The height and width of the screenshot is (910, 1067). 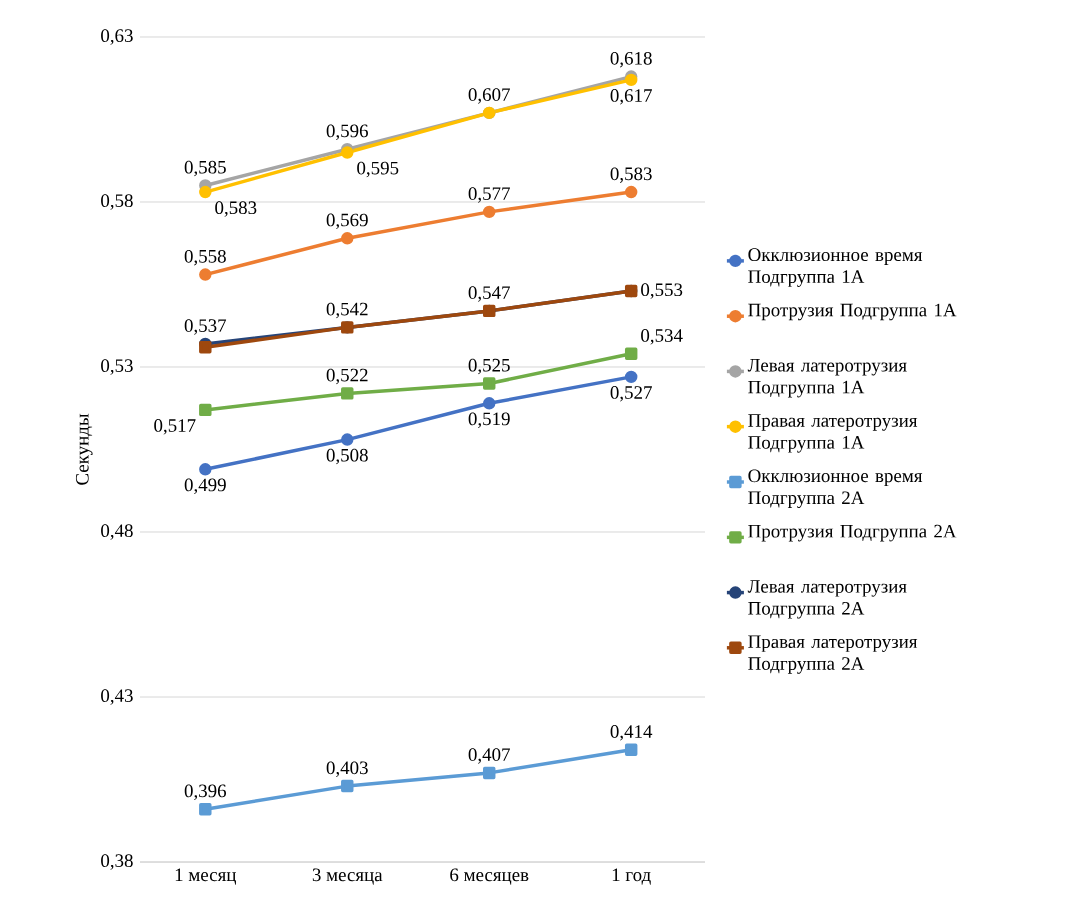 What do you see at coordinates (852, 312) in the screenshot?
I see `legend-label: Протрузия Подгруппа 1А` at bounding box center [852, 312].